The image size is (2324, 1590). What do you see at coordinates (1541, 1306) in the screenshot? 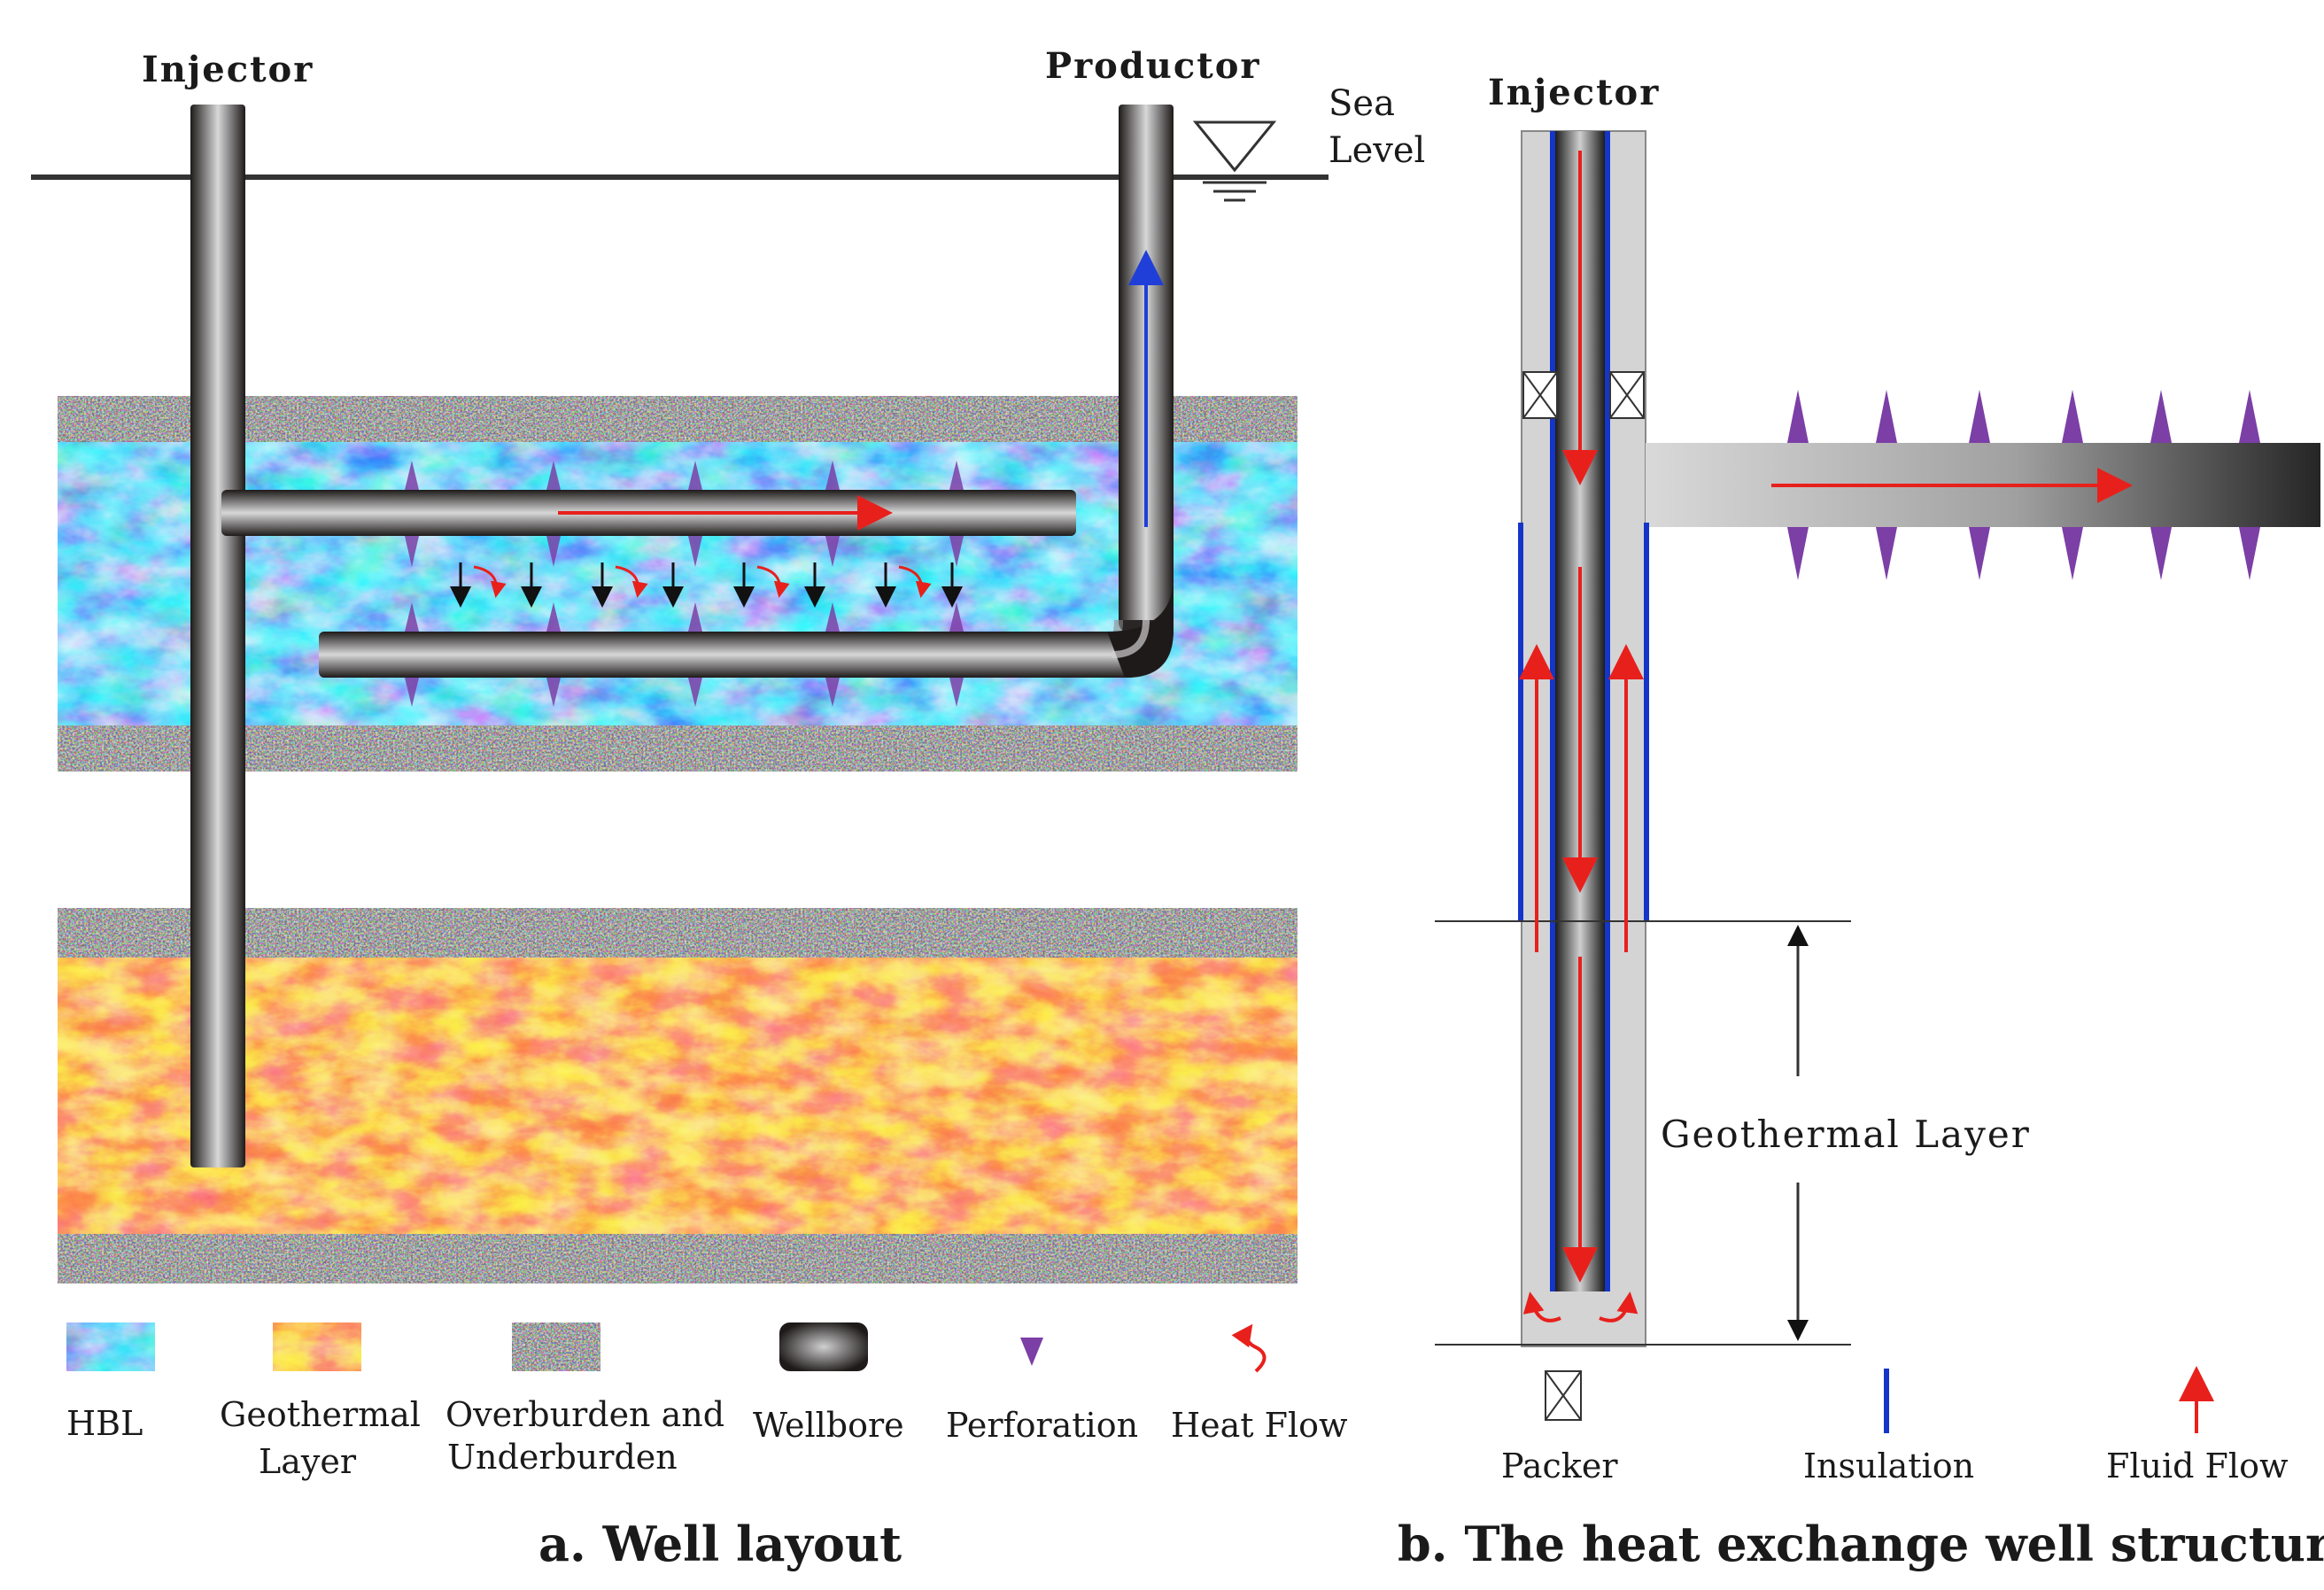
I see `flow-turn-left` at bounding box center [1541, 1306].